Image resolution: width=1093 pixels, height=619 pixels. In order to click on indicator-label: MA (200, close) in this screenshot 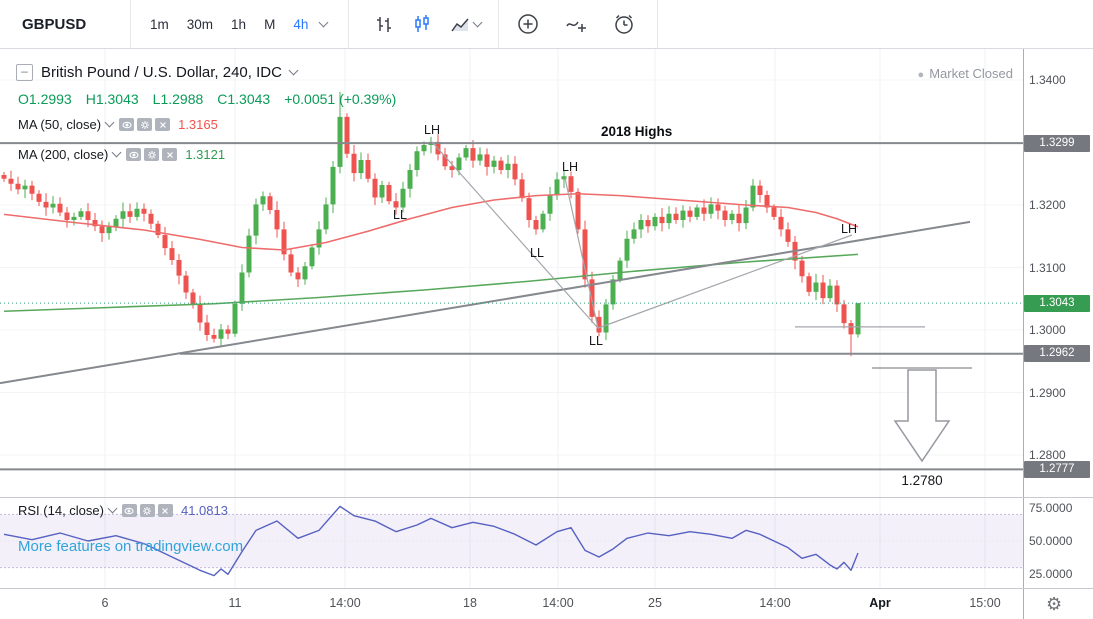, I will do `click(63, 154)`.